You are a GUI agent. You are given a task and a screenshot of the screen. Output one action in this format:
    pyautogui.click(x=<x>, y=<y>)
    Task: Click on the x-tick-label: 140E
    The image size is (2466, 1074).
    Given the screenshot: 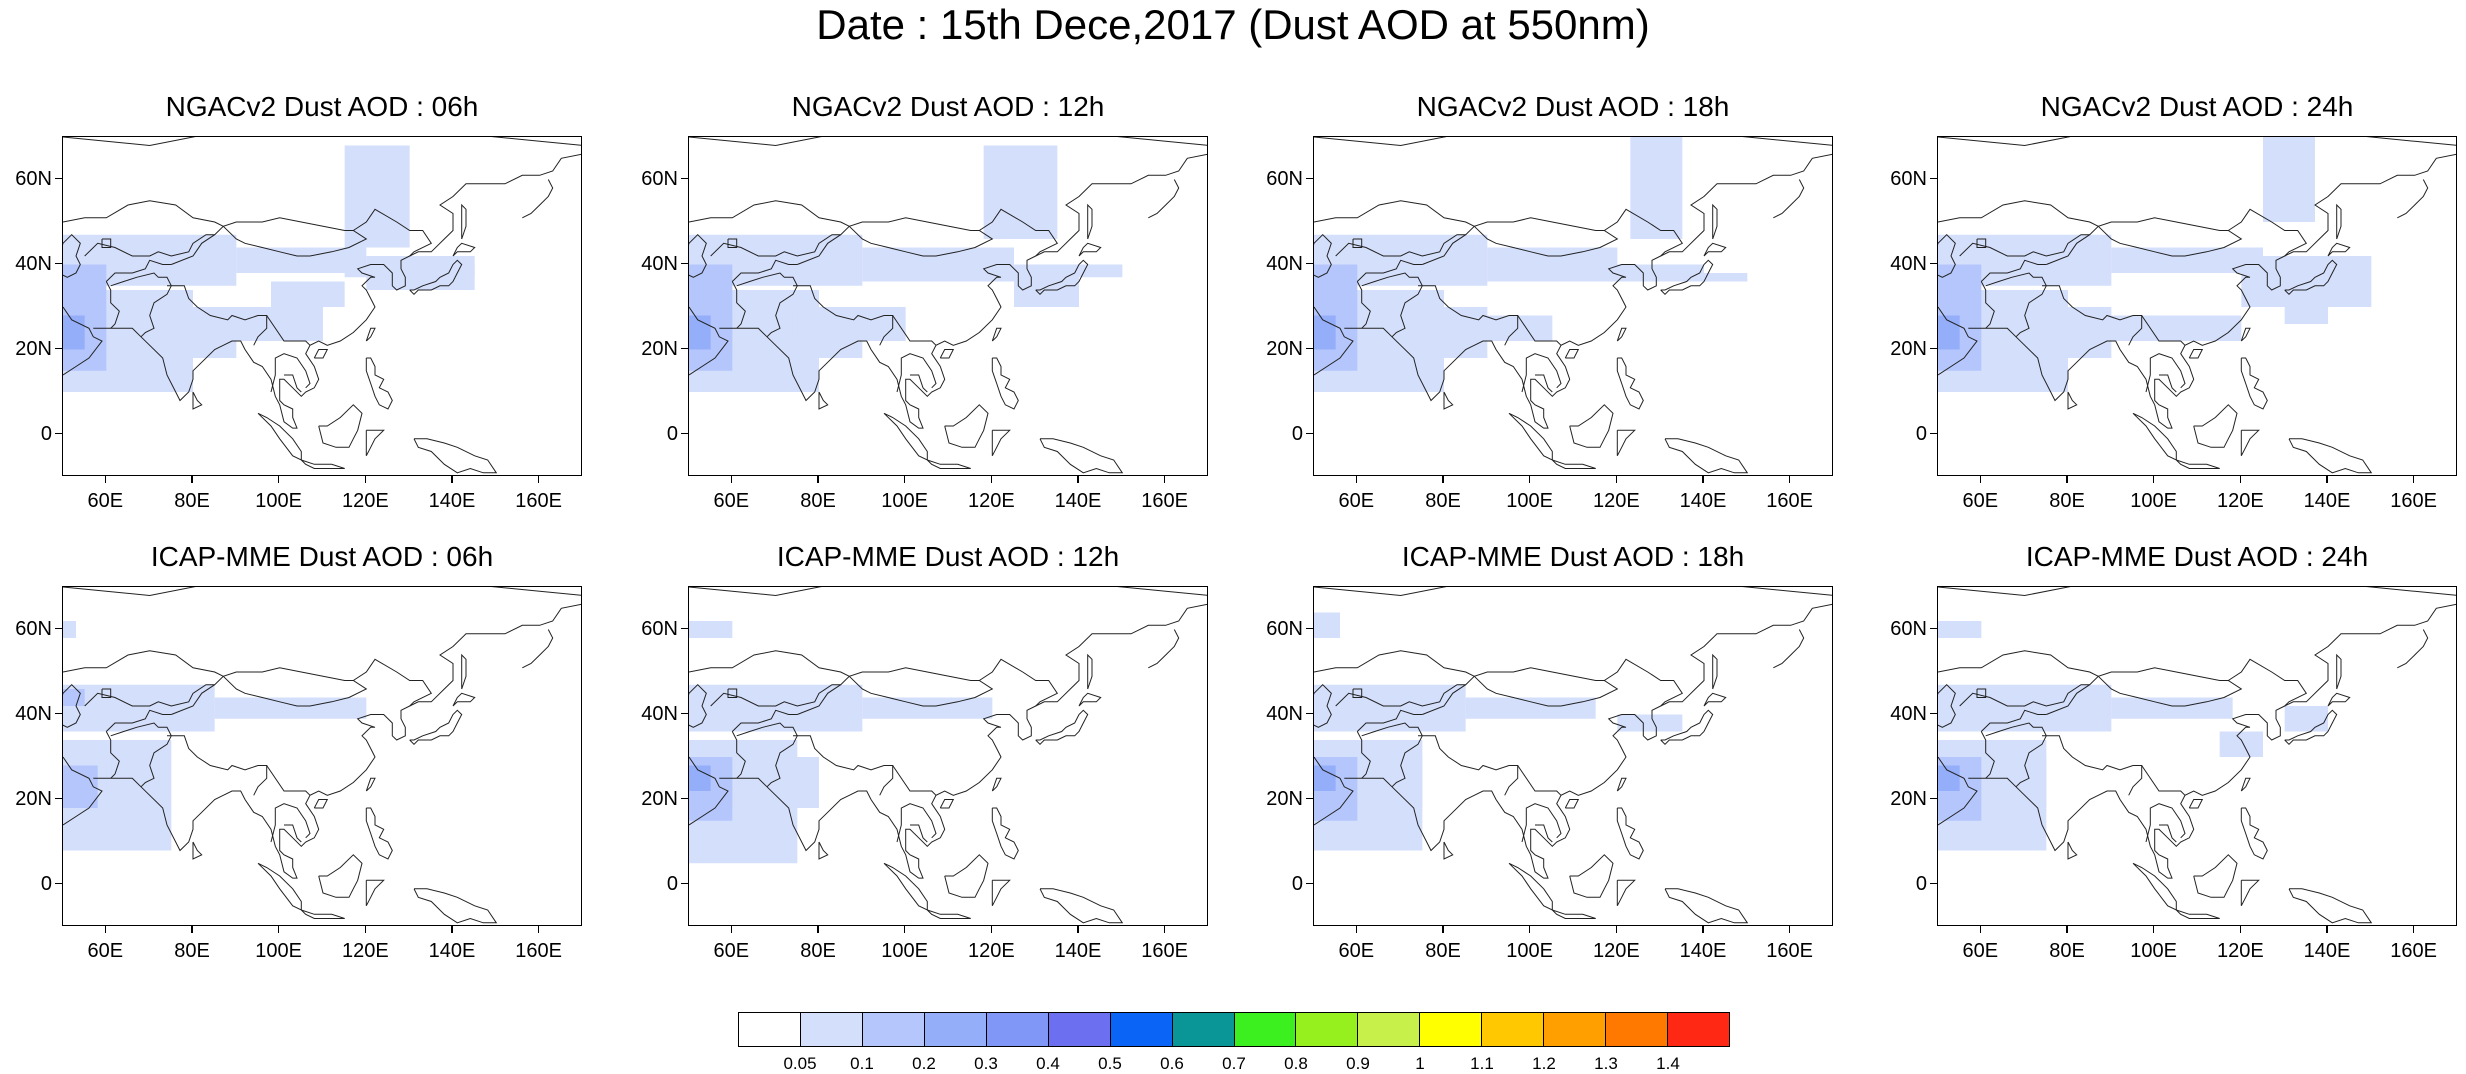 What is the action you would take?
    pyautogui.click(x=1703, y=951)
    